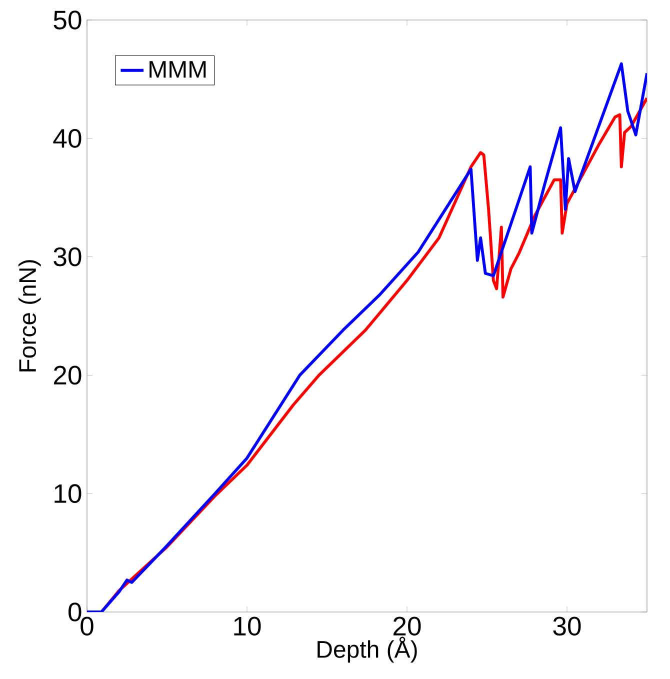 Image resolution: width=670 pixels, height=679 pixels. What do you see at coordinates (247, 626) in the screenshot?
I see `x-tick-label: 10` at bounding box center [247, 626].